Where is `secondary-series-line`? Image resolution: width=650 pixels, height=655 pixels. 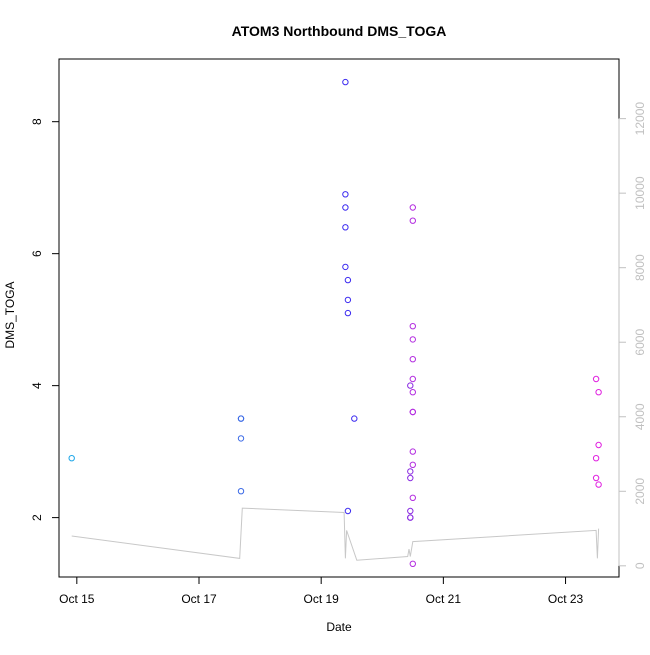 secondary-series-line is located at coordinates (335, 534).